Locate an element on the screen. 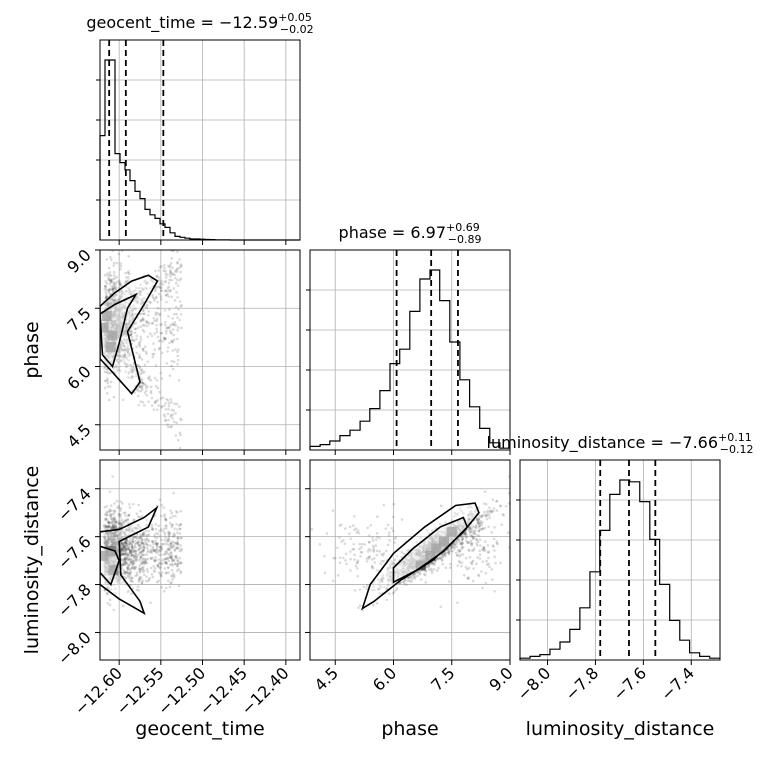  panel-frame is located at coordinates (200, 560).